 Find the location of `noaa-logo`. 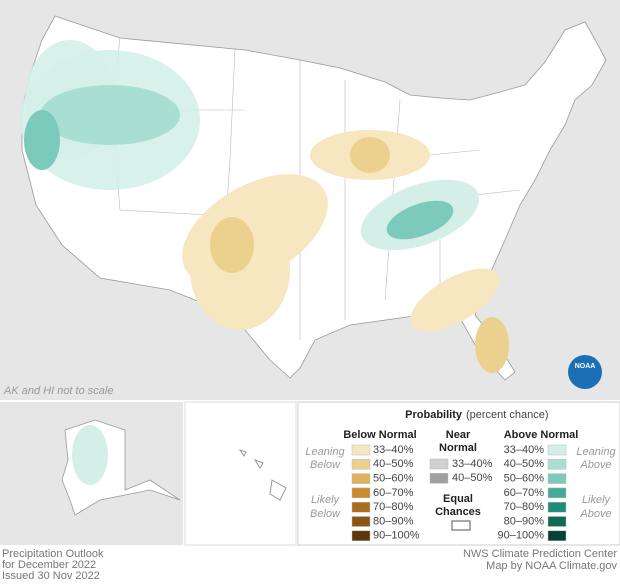

noaa-logo is located at coordinates (585, 372).